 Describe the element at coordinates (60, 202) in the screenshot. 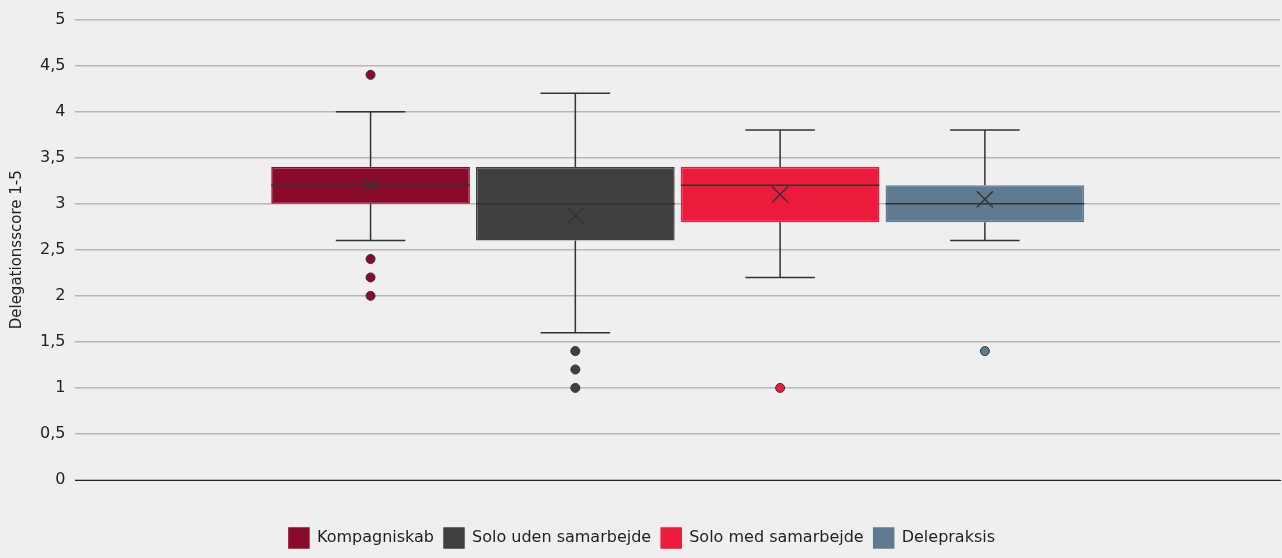

I see `y-tick-label: 3` at that location.